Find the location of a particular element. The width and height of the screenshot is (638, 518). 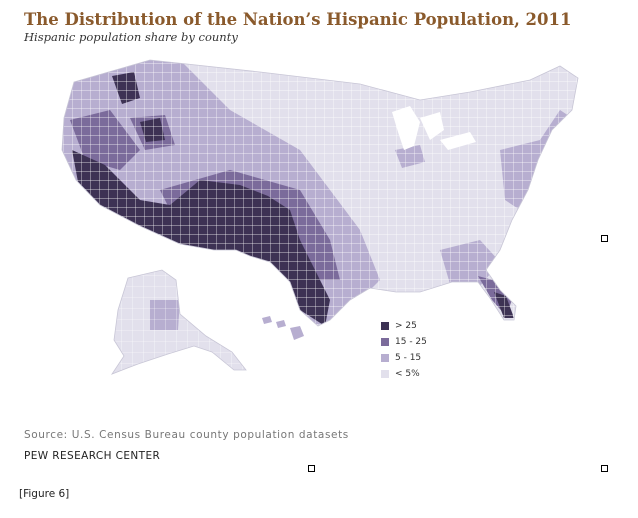

figure-caption: [Figure 6] is located at coordinates (44, 494).